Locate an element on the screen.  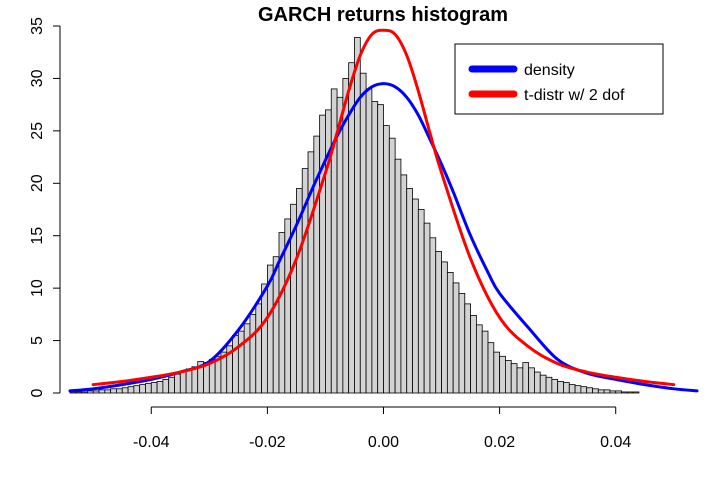
legend-label: density is located at coordinates (549, 70).